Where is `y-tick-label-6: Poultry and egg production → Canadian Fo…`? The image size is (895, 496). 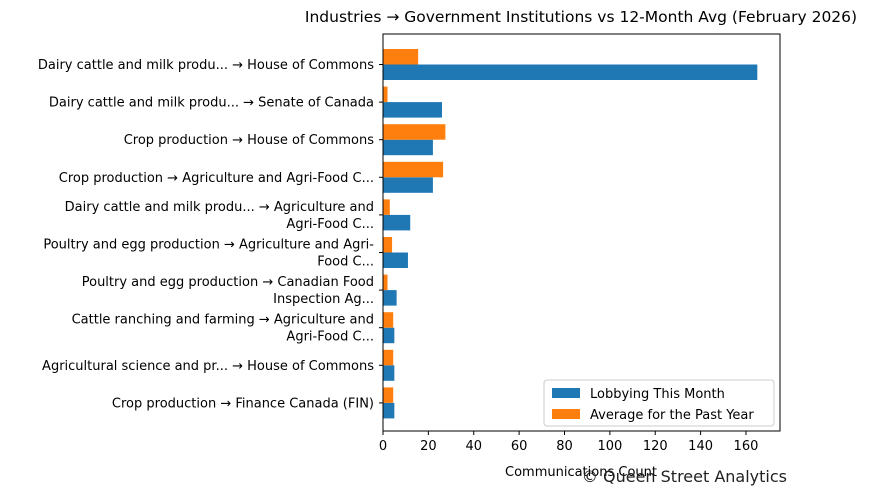 y-tick-label-6: Poultry and egg production → Canadian Fo… is located at coordinates (228, 291).